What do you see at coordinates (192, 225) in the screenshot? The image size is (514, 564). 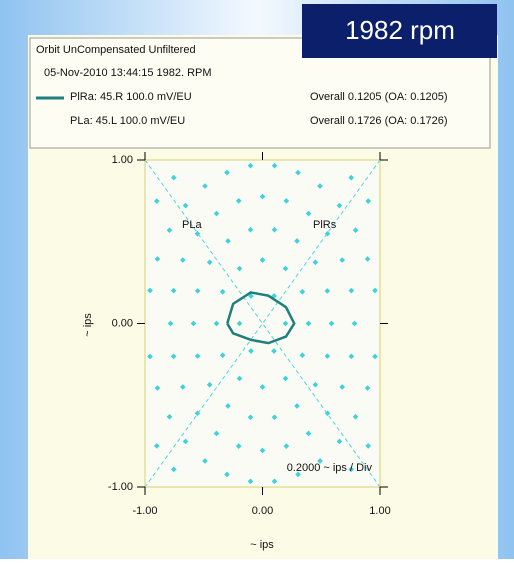 I see `probe-label: PLa` at bounding box center [192, 225].